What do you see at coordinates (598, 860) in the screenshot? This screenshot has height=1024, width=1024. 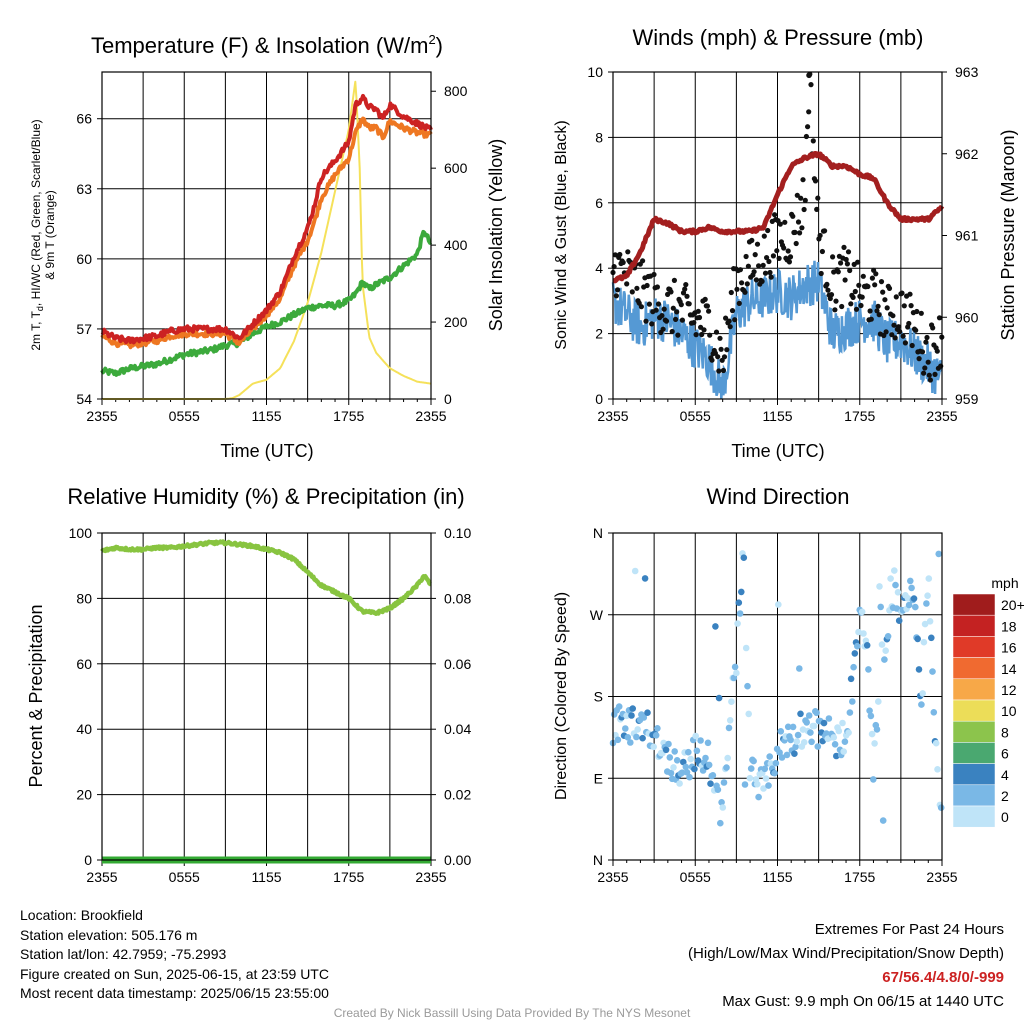 I see `y-tick-label: N` at bounding box center [598, 860].